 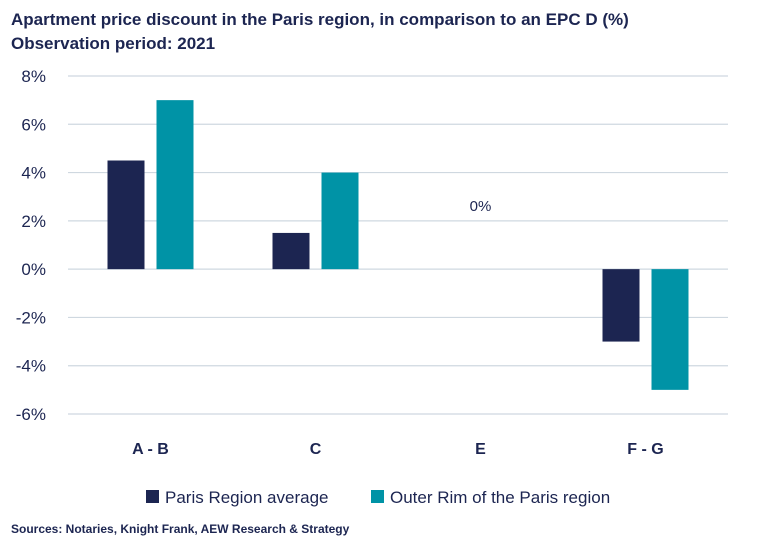 I want to click on y-tick-label: -6%, so click(x=31, y=414).